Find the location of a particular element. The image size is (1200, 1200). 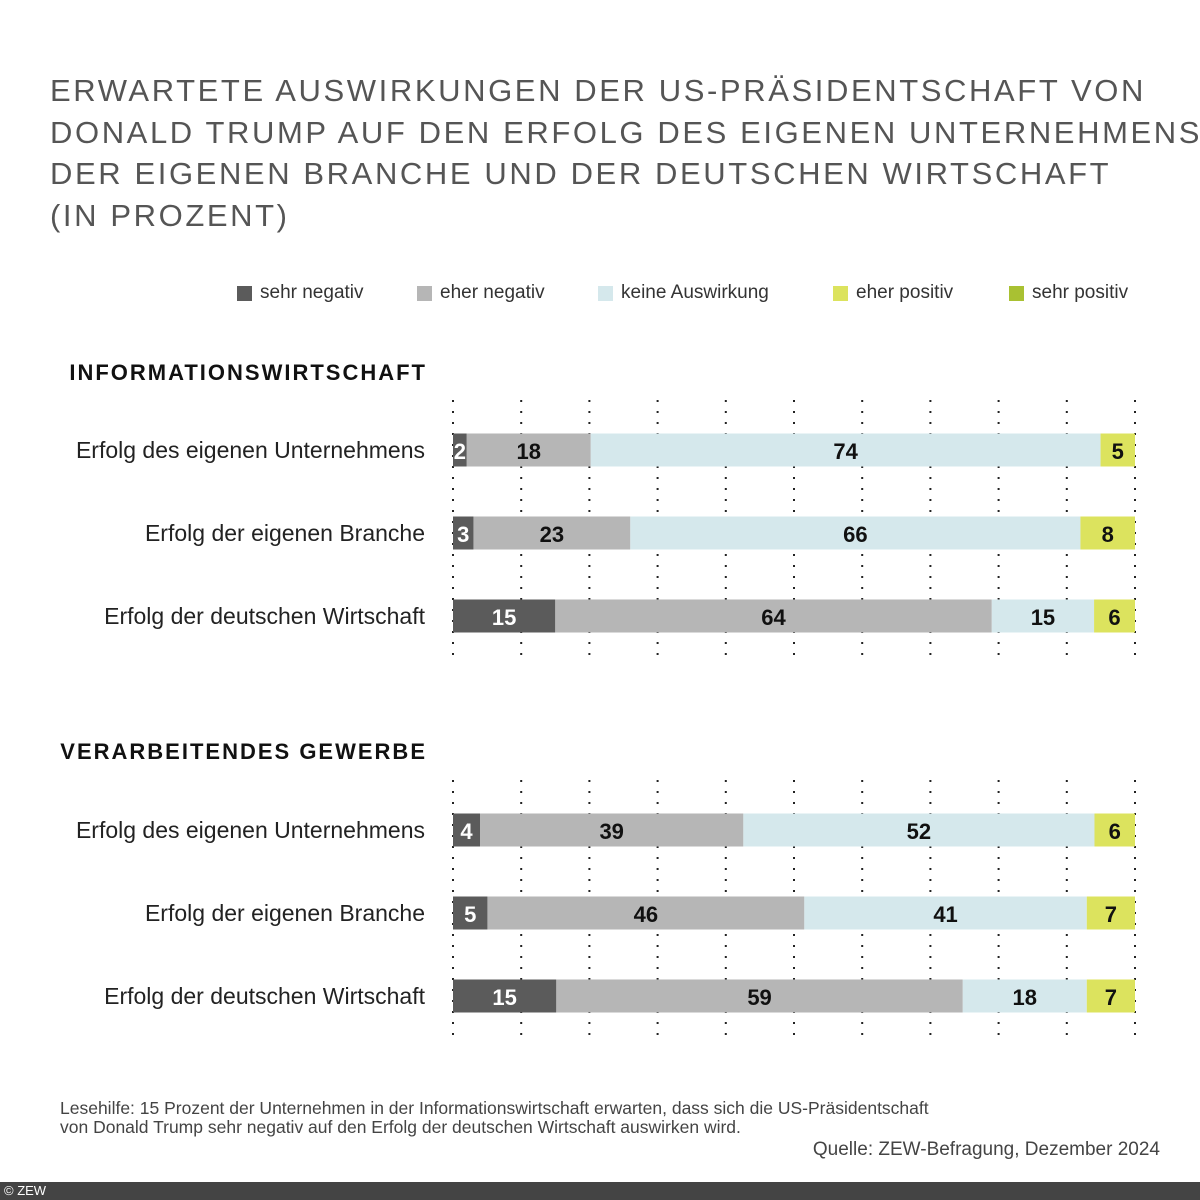

data-label: 59 is located at coordinates (759, 997).